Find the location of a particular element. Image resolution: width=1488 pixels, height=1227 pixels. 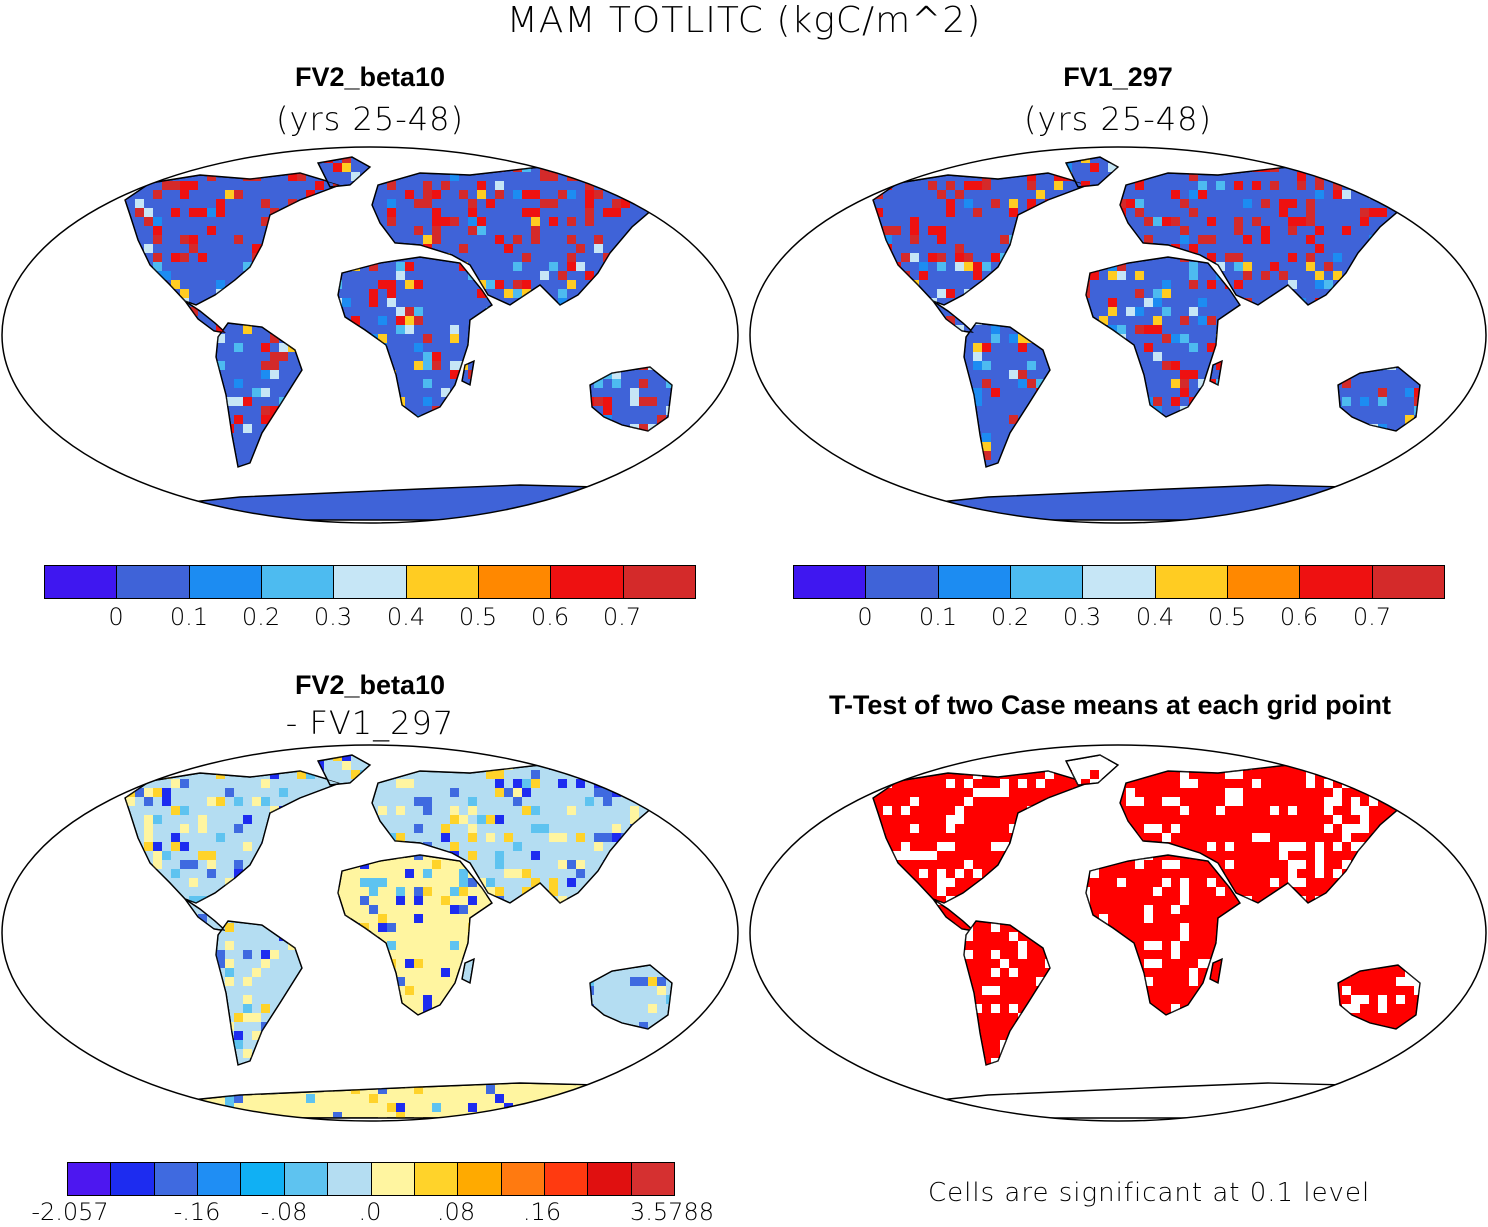

colorbar-tick-label: .08 is located at coordinates (456, 1212).